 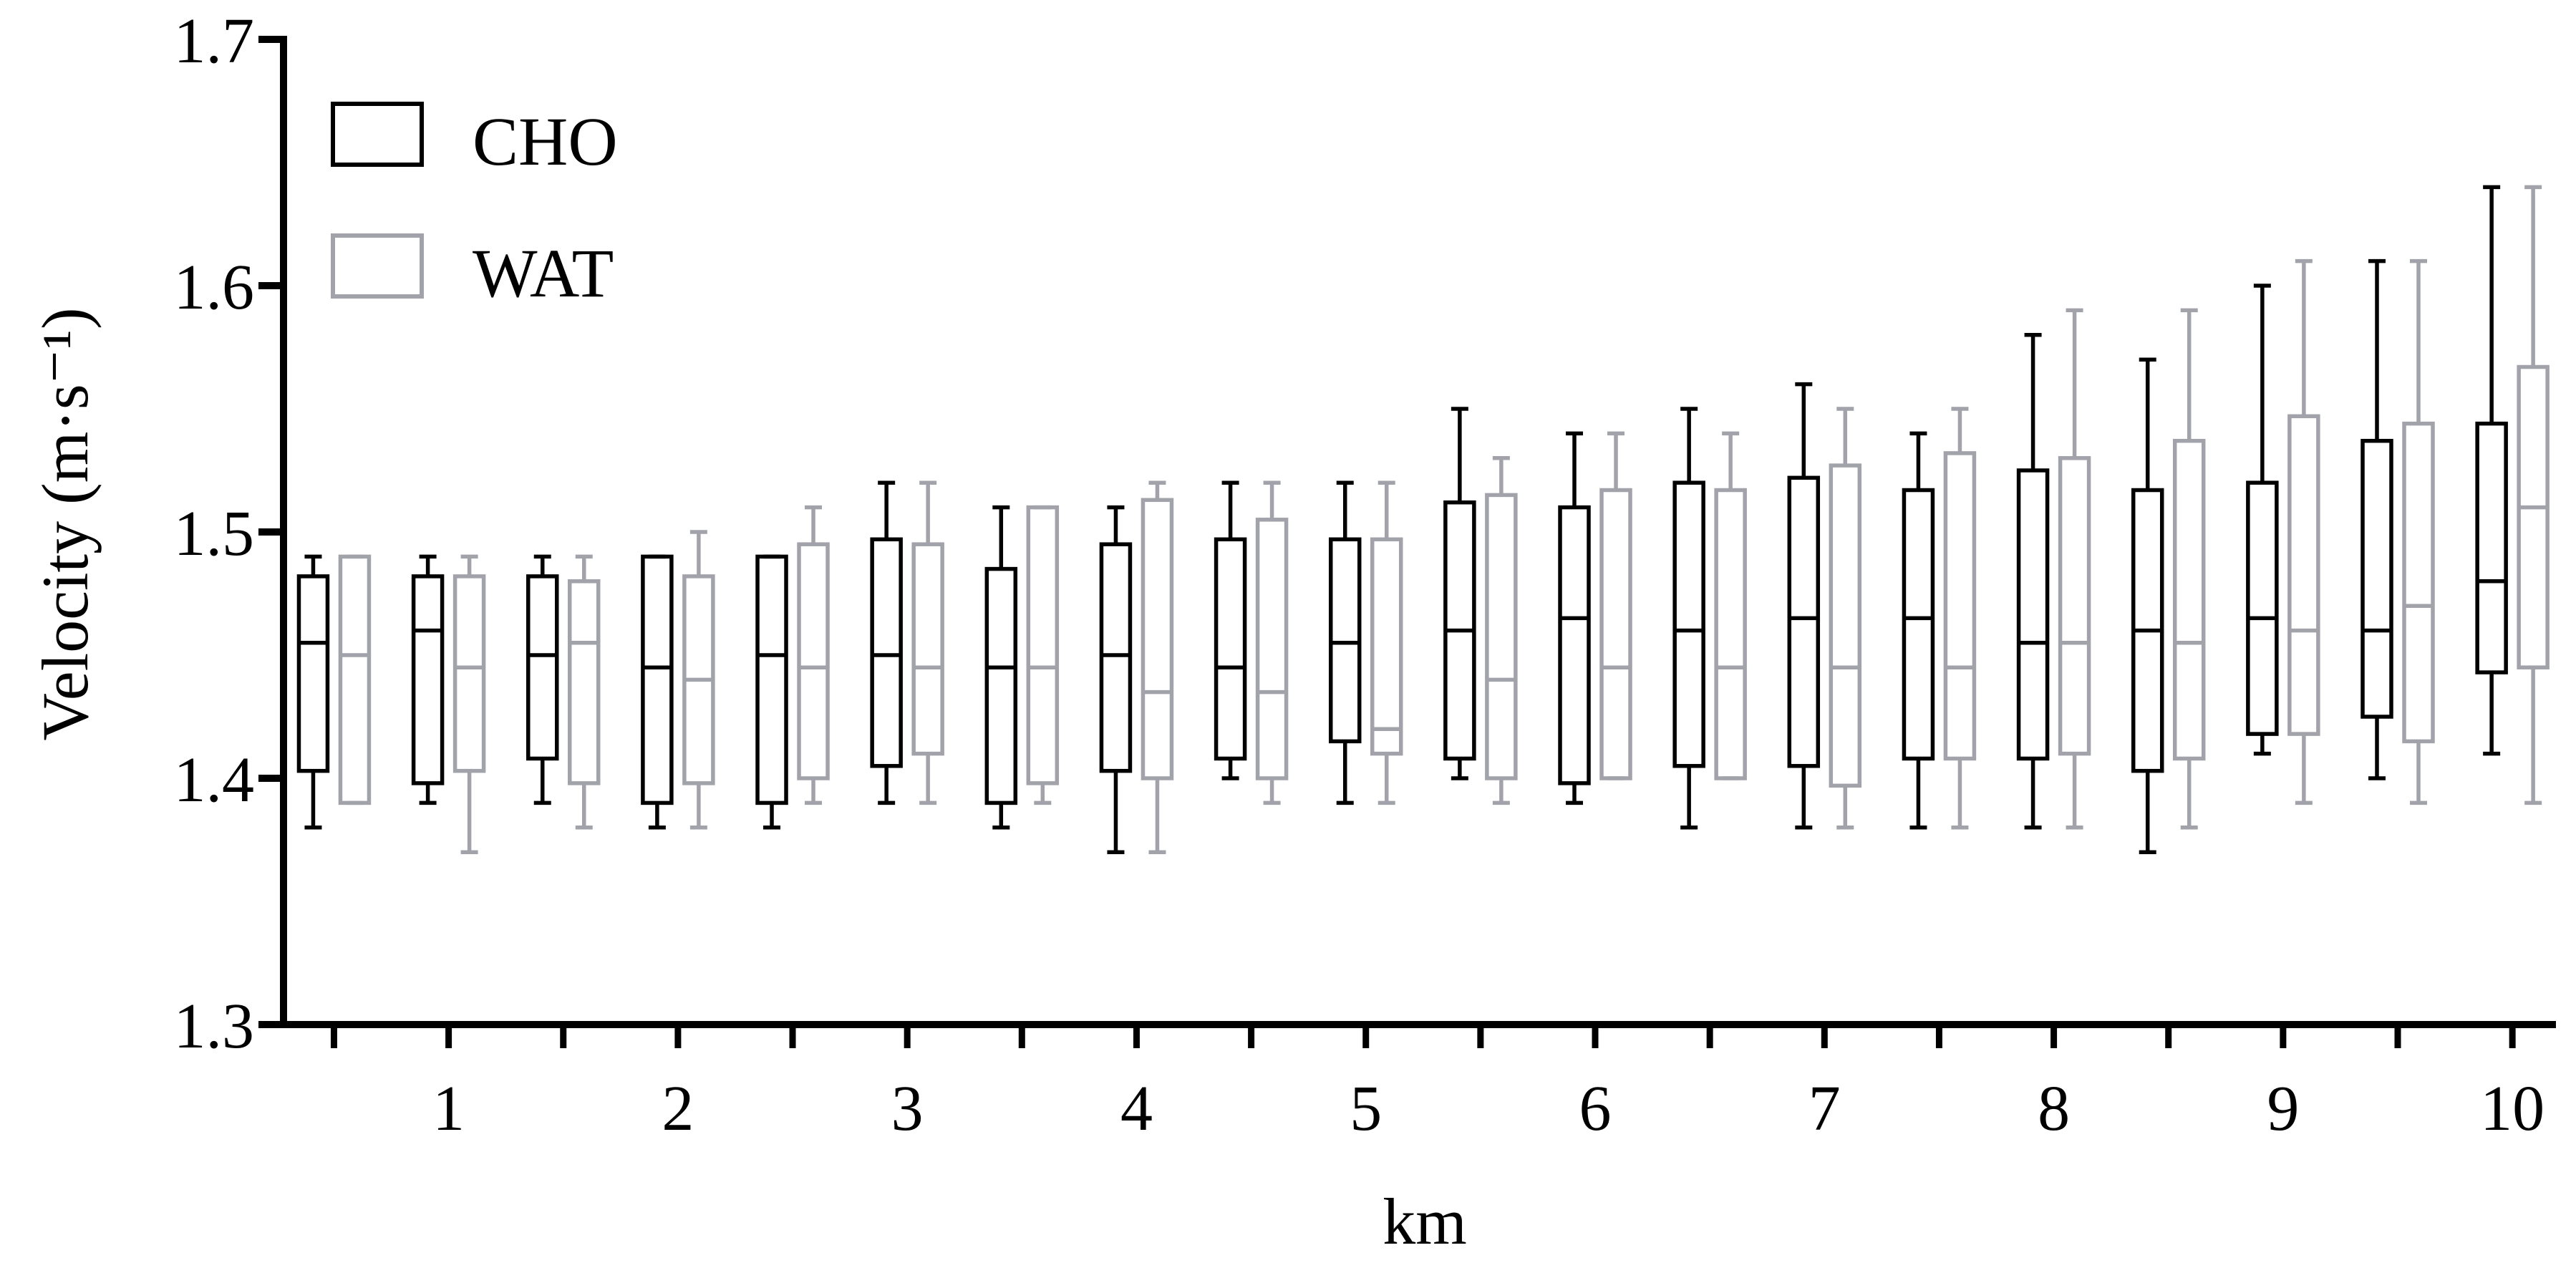 I want to click on x-axis-label: km, so click(x=1425, y=1221).